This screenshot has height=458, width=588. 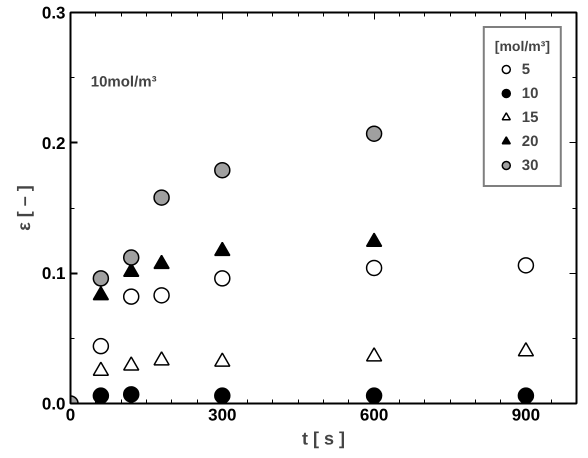 I want to click on legend-label: 20, so click(x=531, y=141).